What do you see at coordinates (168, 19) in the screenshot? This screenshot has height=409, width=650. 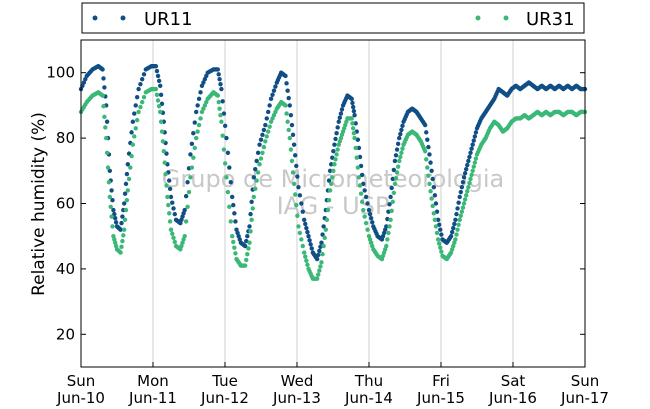 I see `legend-label-ur11: UR11` at bounding box center [168, 19].